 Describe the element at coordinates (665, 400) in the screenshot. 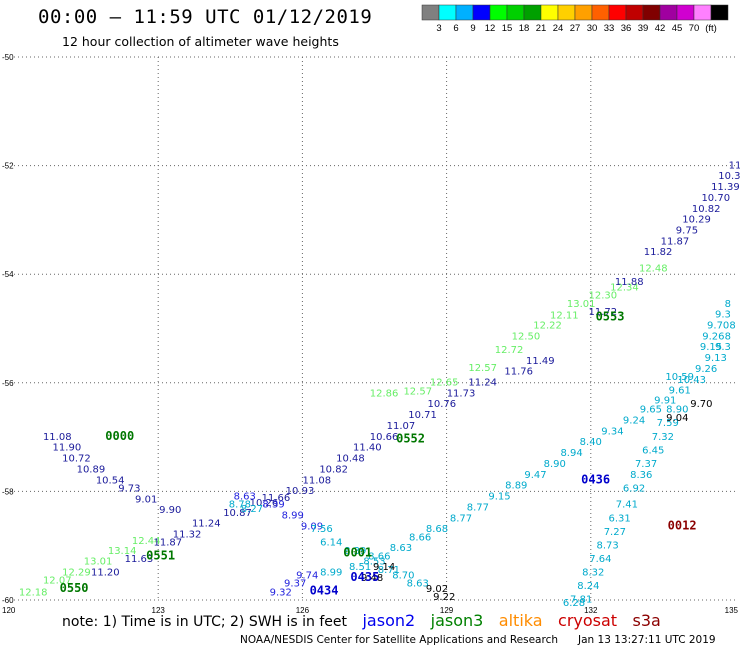

I see `swh-value-label: 9.91` at that location.